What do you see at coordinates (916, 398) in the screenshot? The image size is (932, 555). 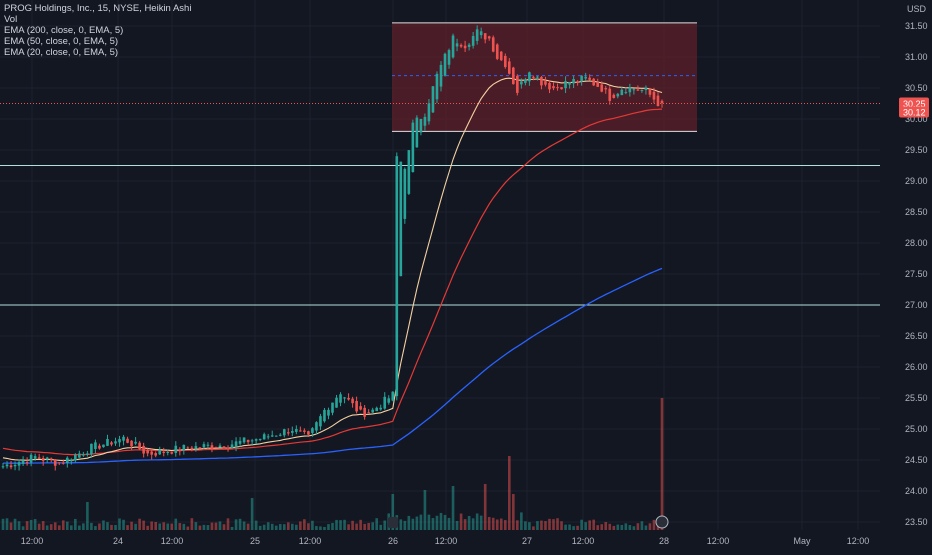 I see `price-tick-label: 25.50` at bounding box center [916, 398].